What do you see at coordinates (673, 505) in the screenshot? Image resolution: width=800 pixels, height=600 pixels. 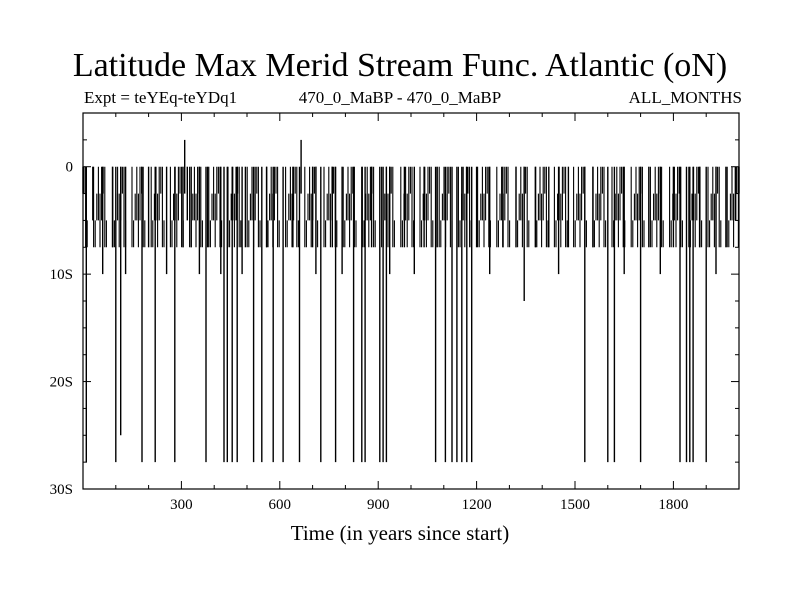 I see `x-tick-label: 1800` at bounding box center [673, 505].